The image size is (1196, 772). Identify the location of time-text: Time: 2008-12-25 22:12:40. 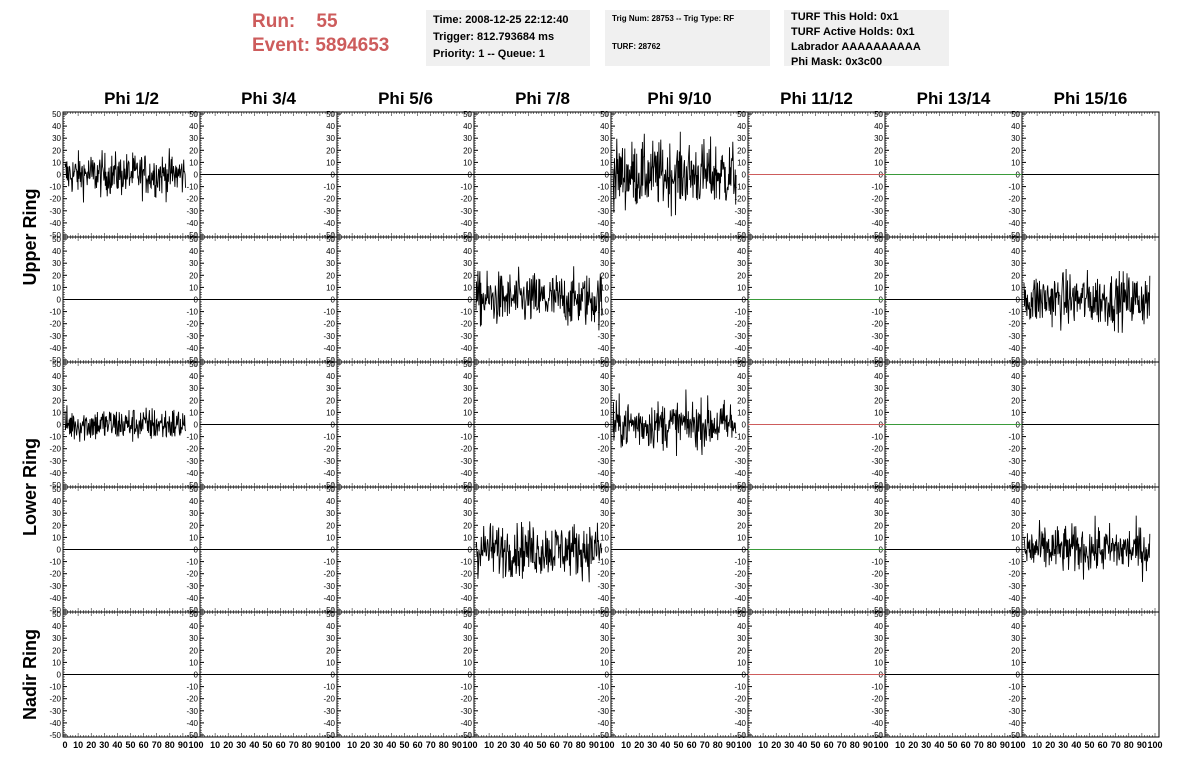
(511, 20).